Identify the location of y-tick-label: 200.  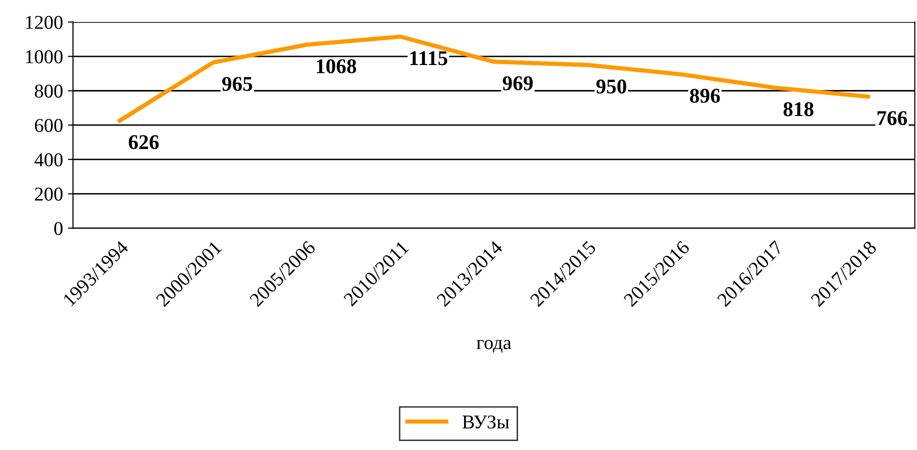
(48, 194).